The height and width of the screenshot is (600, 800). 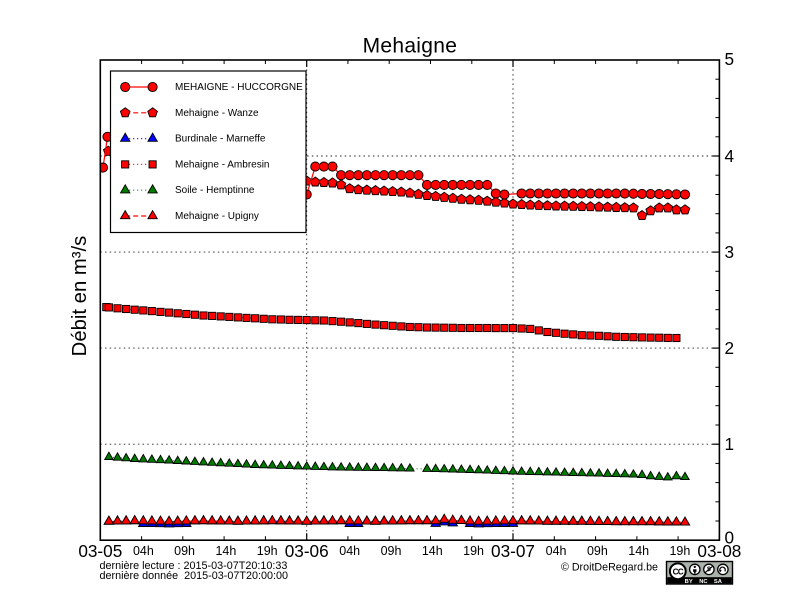 What do you see at coordinates (718, 582) in the screenshot?
I see `svg-text: SA` at bounding box center [718, 582].